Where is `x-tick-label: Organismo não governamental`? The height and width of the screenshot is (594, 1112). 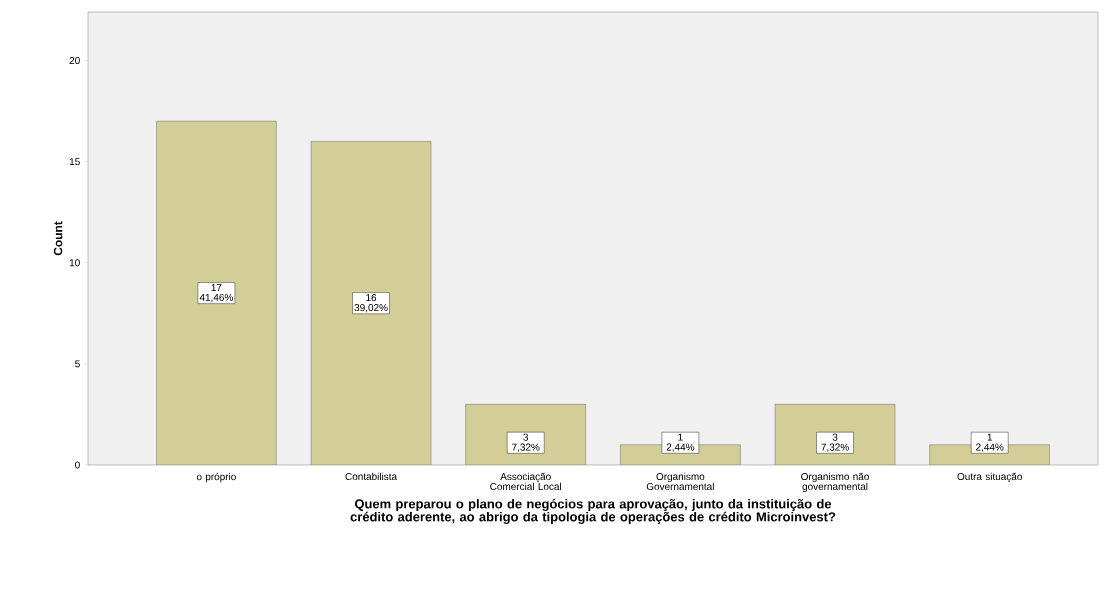 x-tick-label: Organismo não governamental is located at coordinates (835, 482).